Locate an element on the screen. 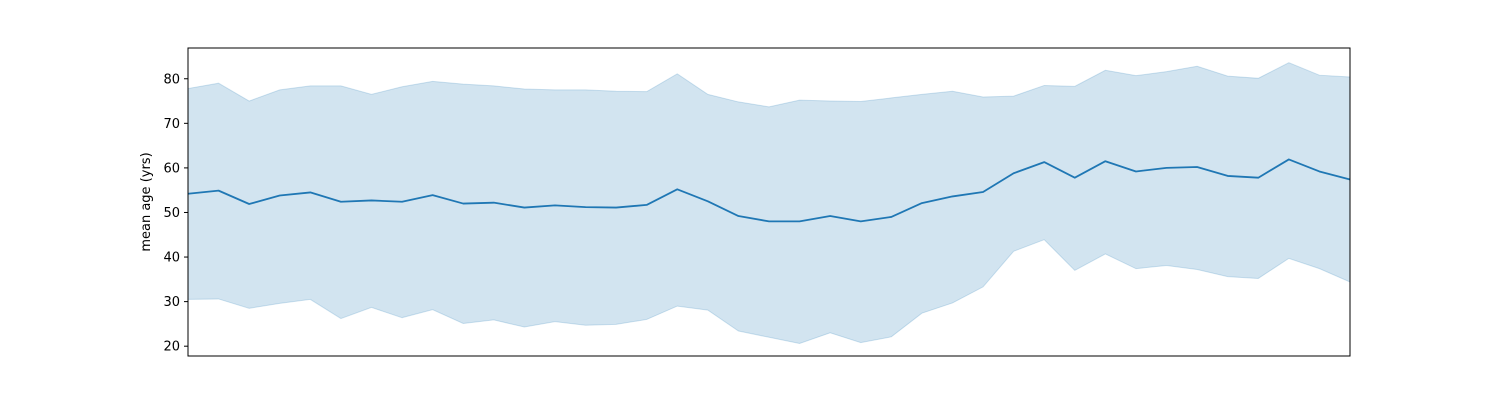  mean-age-line is located at coordinates (769, 190).